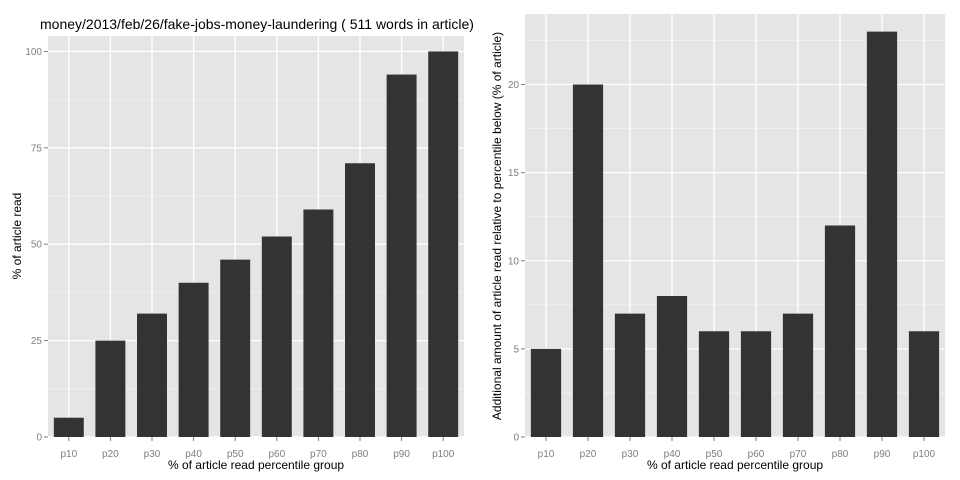 The image size is (960, 480). Describe the element at coordinates (516, 349) in the screenshot. I see `y-tick-label: 5` at that location.